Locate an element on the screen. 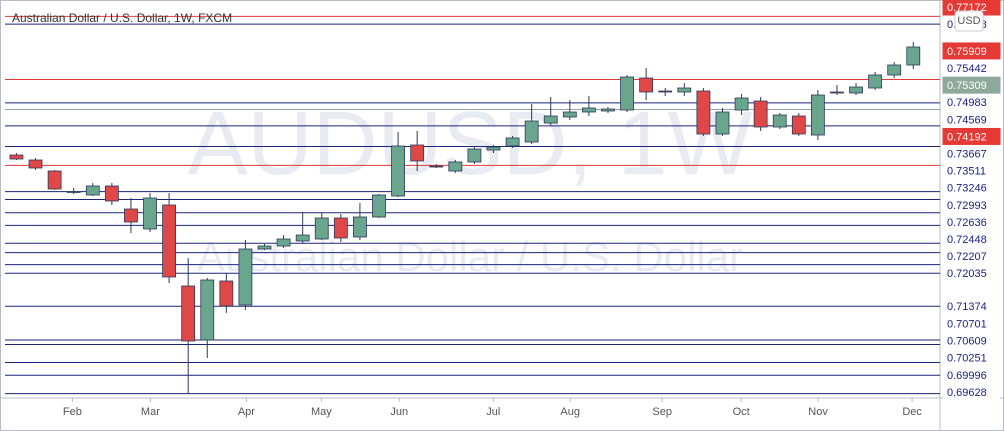 The height and width of the screenshot is (431, 1004). x-tick-label: Mar is located at coordinates (150, 412).